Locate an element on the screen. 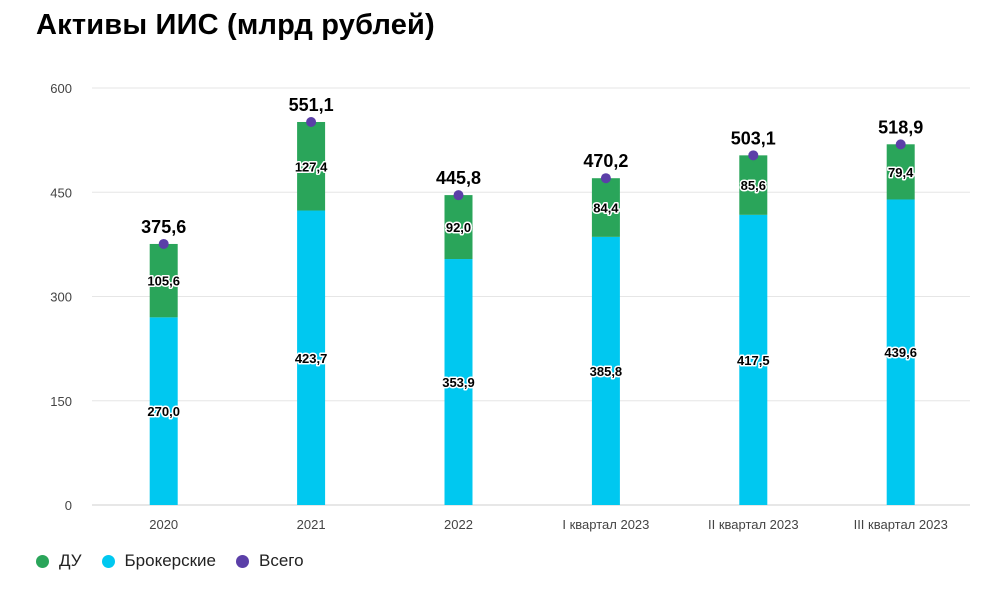  total-value-label: 375,6 is located at coordinates (163, 227).